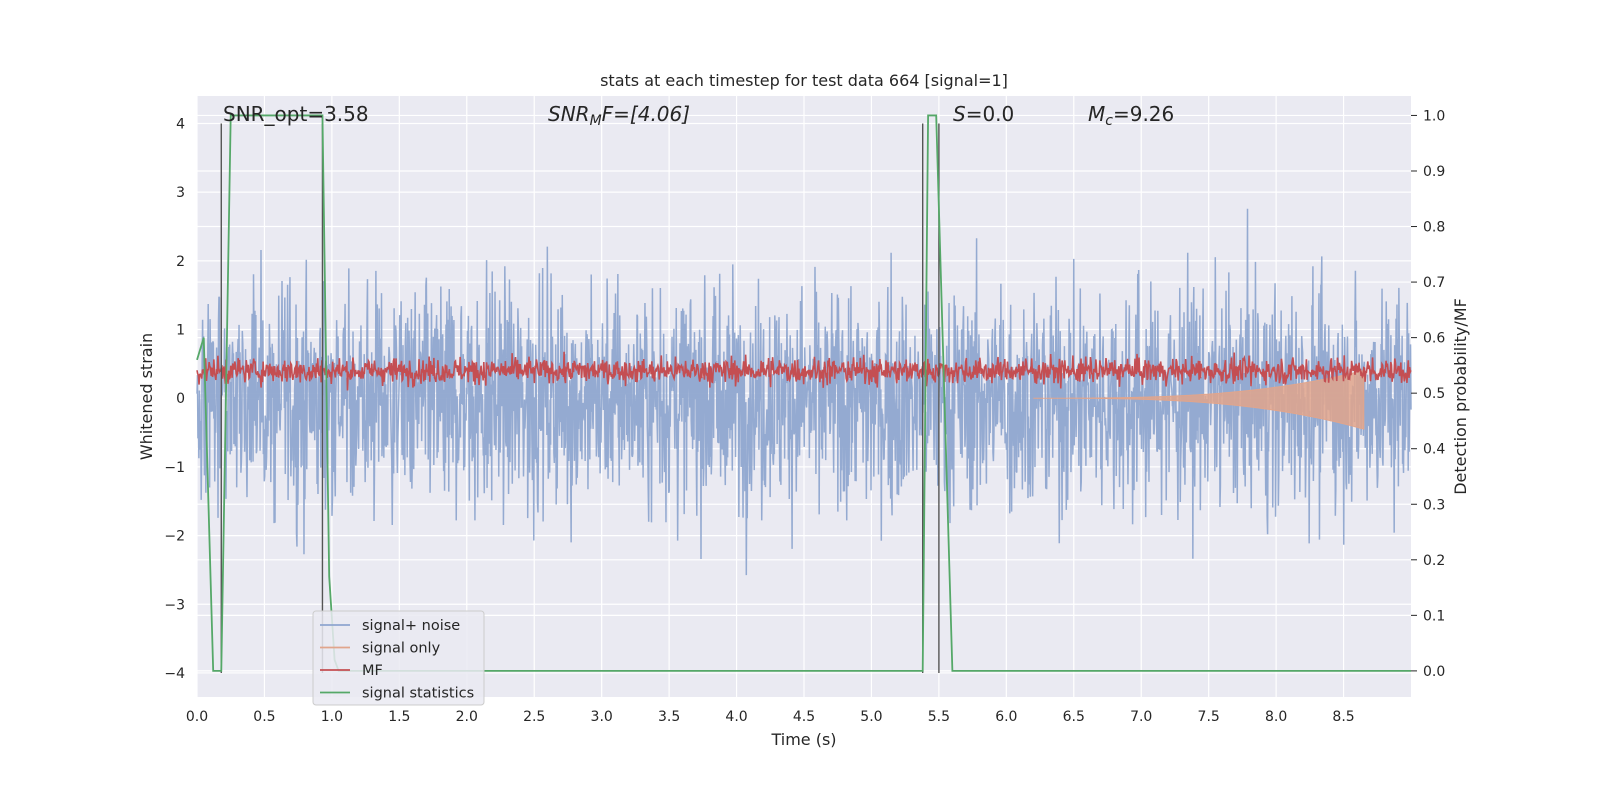 Image resolution: width=1600 pixels, height=800 pixels. What do you see at coordinates (197, 717) in the screenshot?
I see `x-tick-label: 0.0` at bounding box center [197, 717].